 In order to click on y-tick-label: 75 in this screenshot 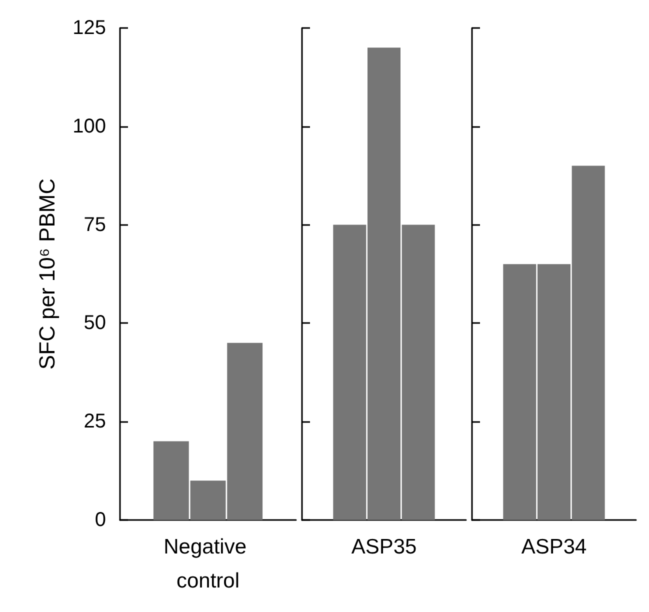, I will do `click(95, 225)`.